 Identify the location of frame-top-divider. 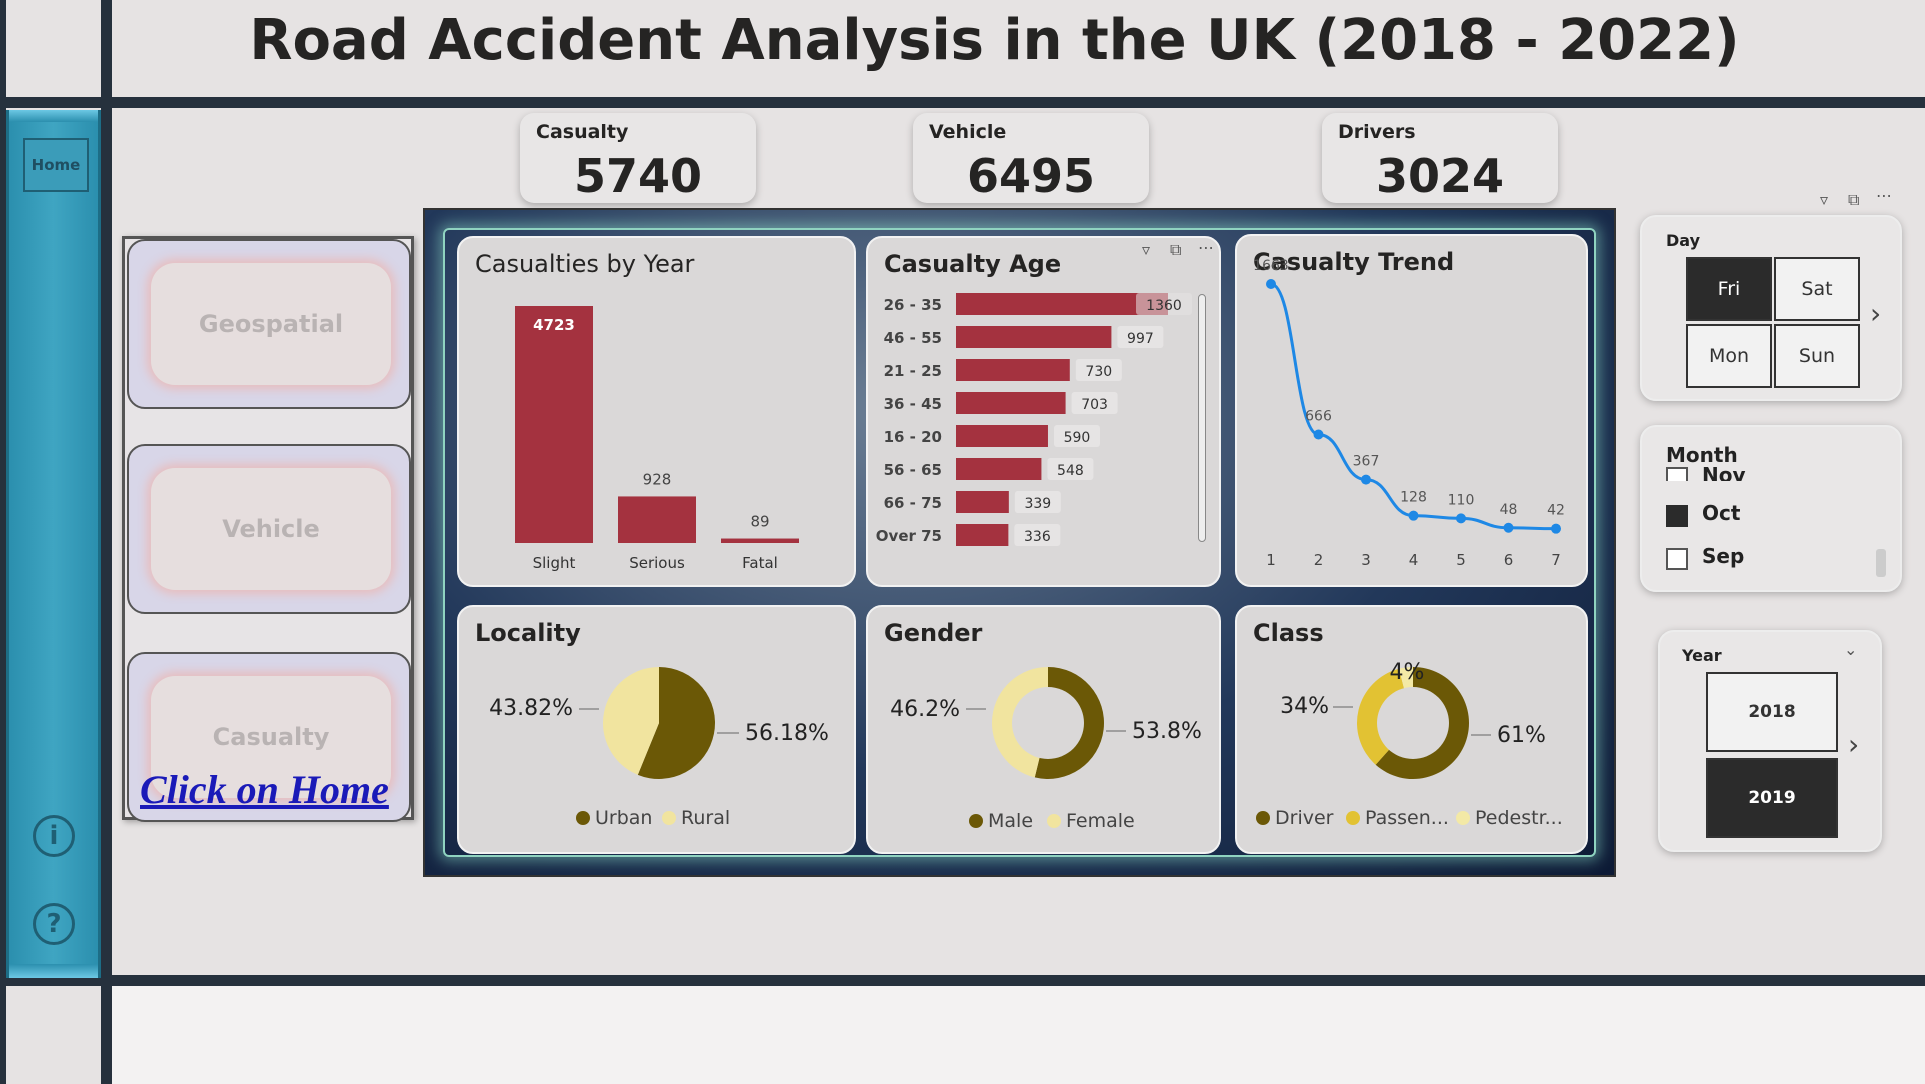
(962, 102).